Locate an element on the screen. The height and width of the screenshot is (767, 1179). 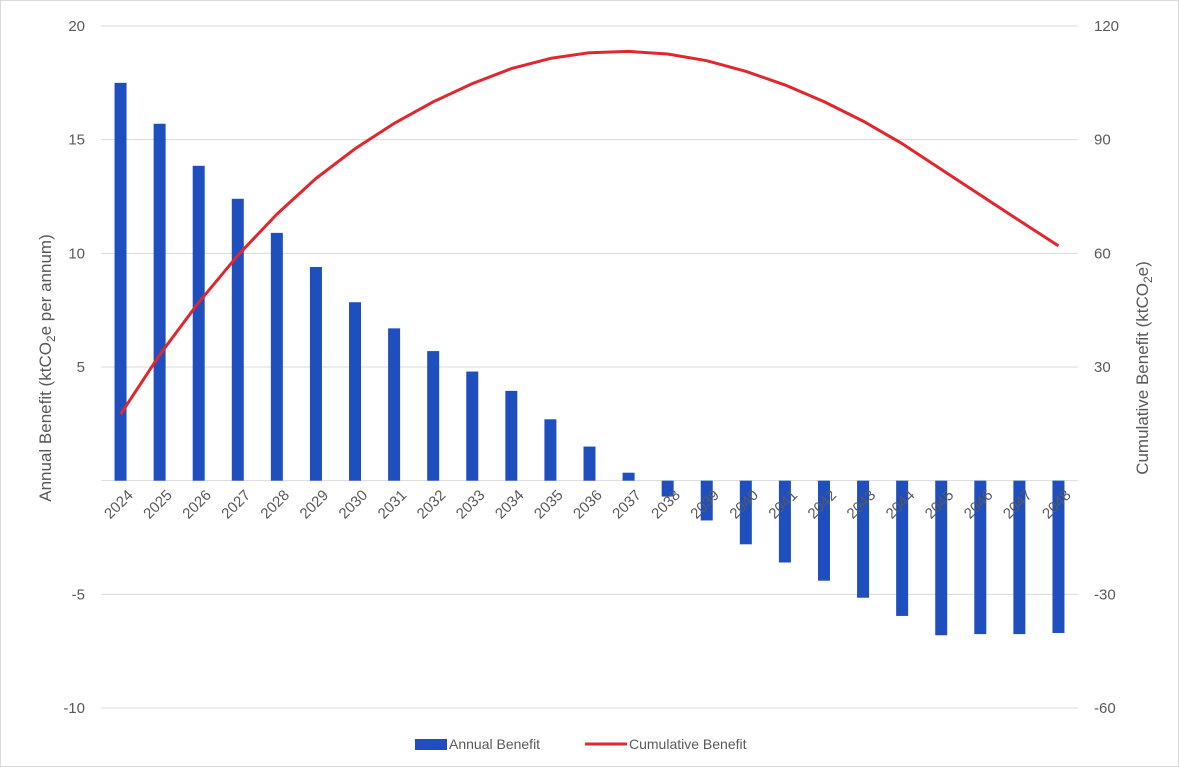
bar-2032 is located at coordinates (433, 416).